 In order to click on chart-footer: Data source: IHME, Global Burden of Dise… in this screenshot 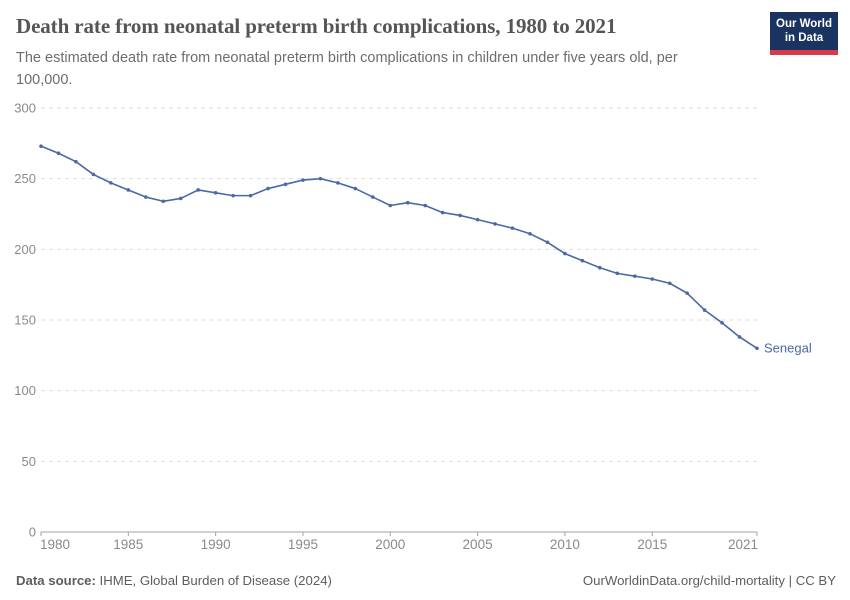, I will do `click(426, 580)`.